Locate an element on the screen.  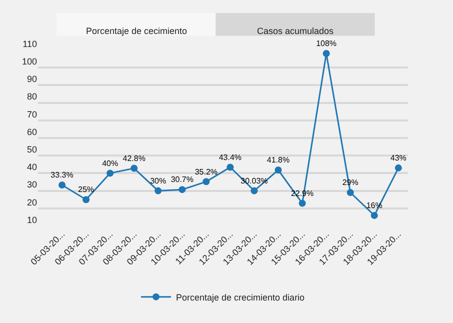
data-label: 30.7% is located at coordinates (182, 179).